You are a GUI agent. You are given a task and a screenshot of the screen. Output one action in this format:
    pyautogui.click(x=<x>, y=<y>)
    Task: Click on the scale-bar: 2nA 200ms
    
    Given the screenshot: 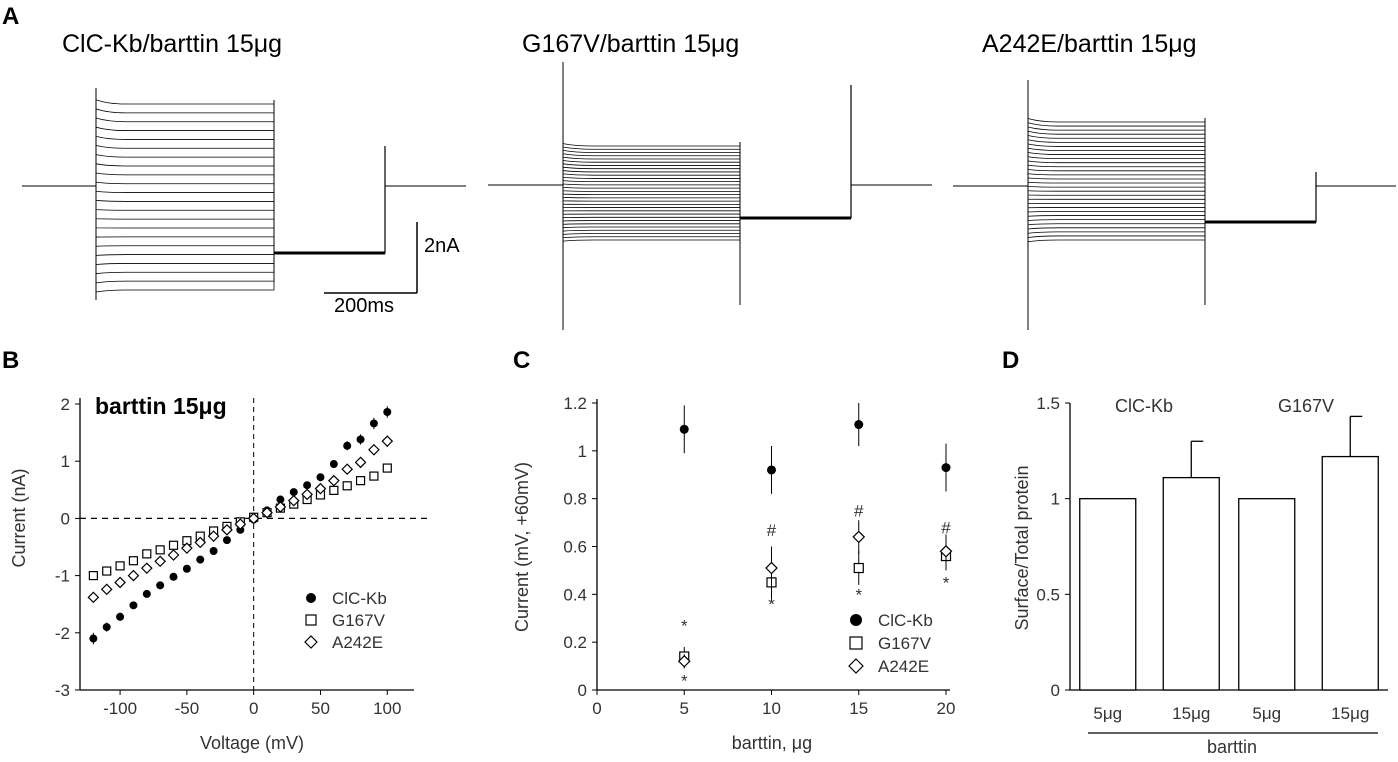 What is the action you would take?
    pyautogui.click(x=392, y=269)
    